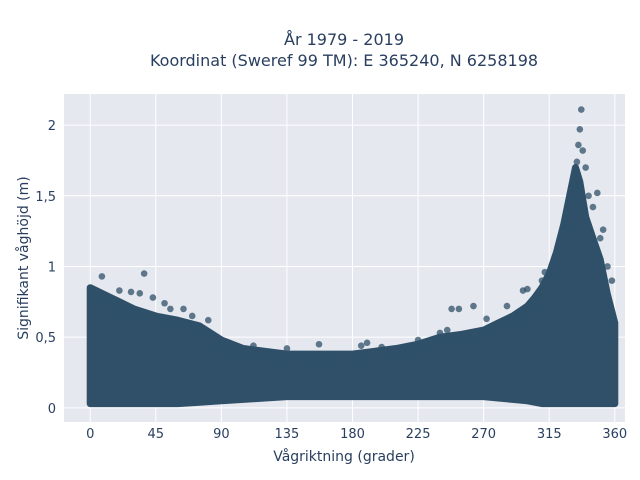  Describe the element at coordinates (23, 257) in the screenshot. I see `y-axis-title: Signifikant våghöjd (m)` at that location.